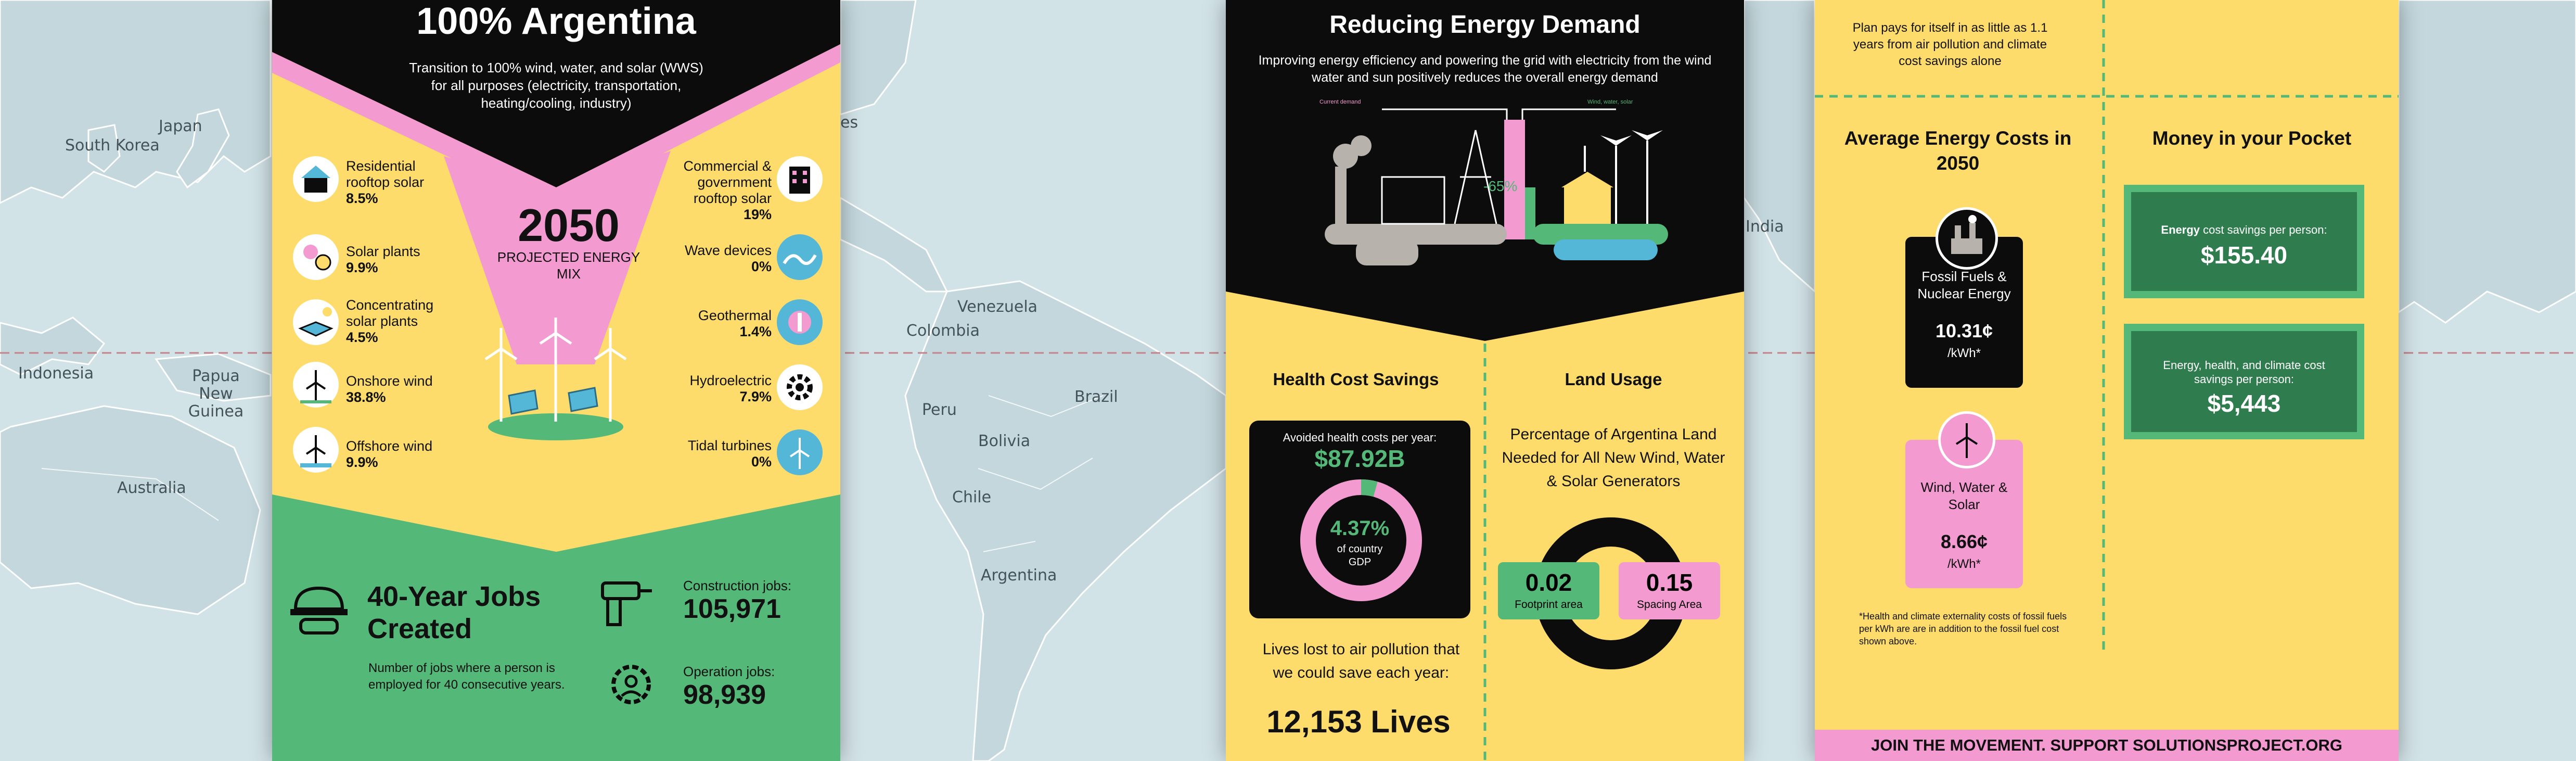 The width and height of the screenshot is (2576, 761). Describe the element at coordinates (1964, 353) in the screenshot. I see `fossil-unit: /kWh*` at that location.